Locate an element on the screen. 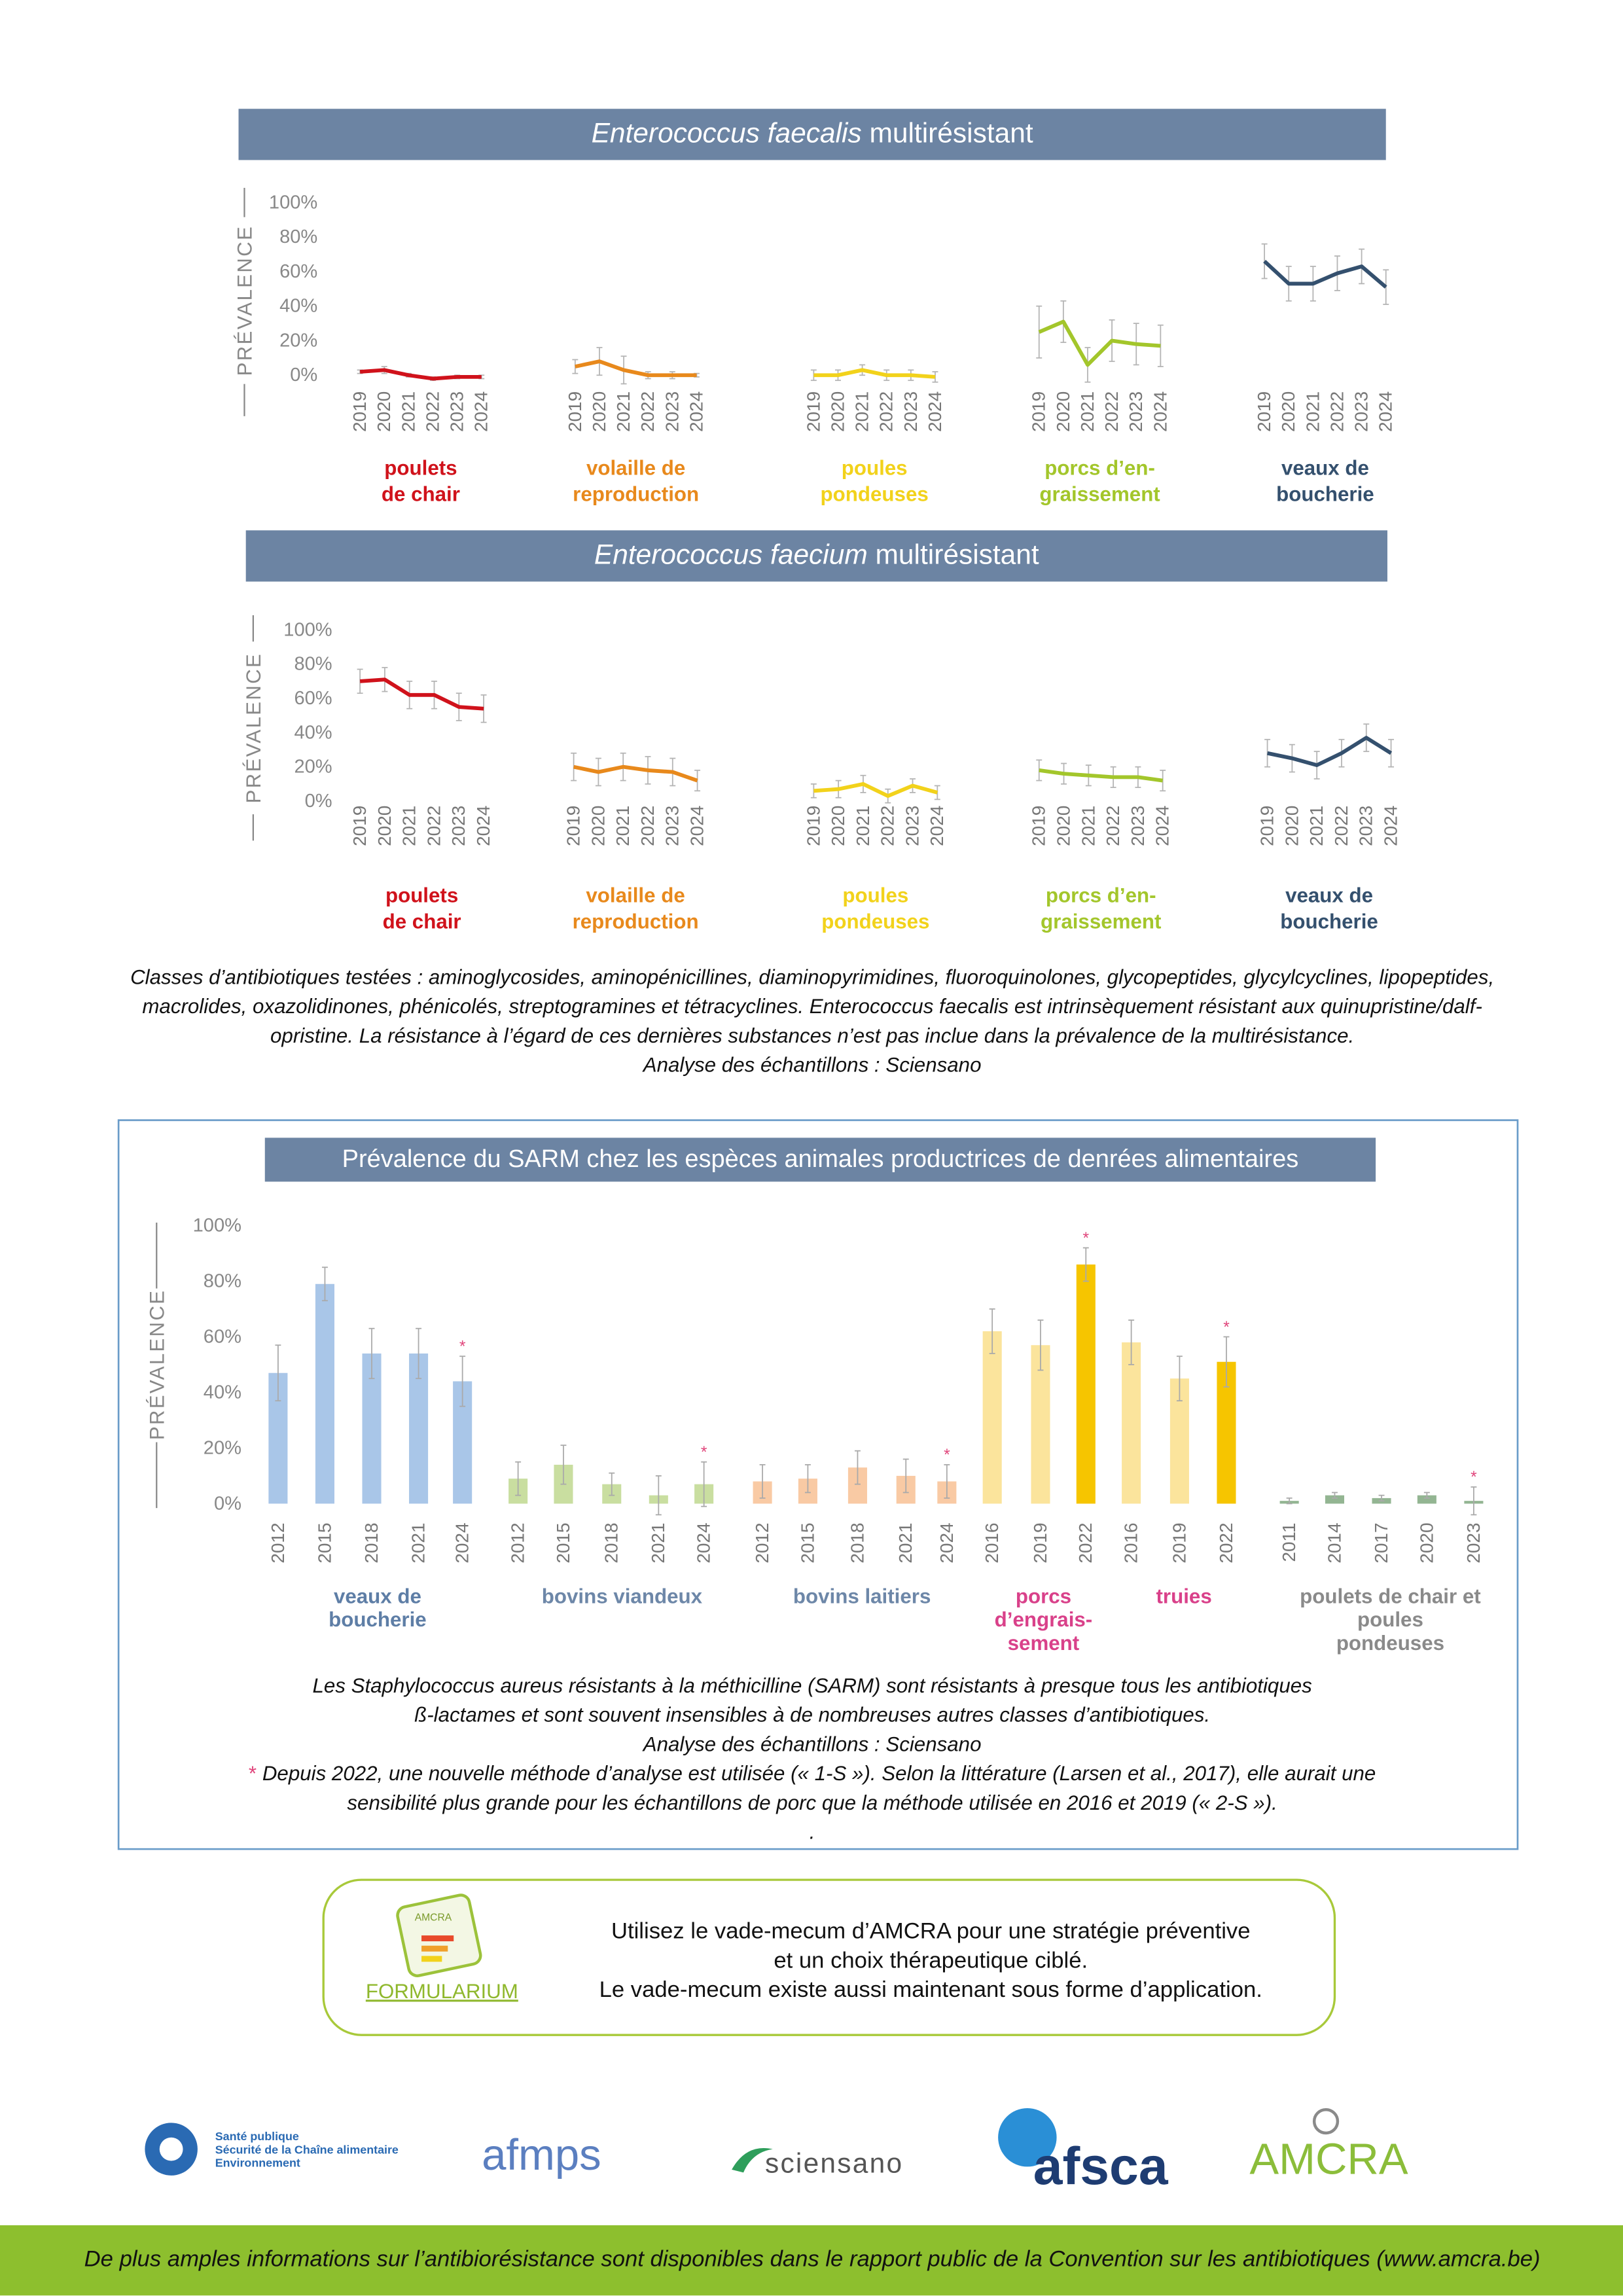 The image size is (1623, 2296). afsca-logo: afsca is located at coordinates (1101, 2166).